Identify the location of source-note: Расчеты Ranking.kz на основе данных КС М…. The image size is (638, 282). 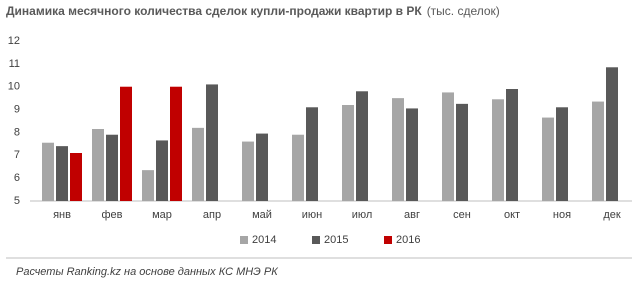
(147, 272).